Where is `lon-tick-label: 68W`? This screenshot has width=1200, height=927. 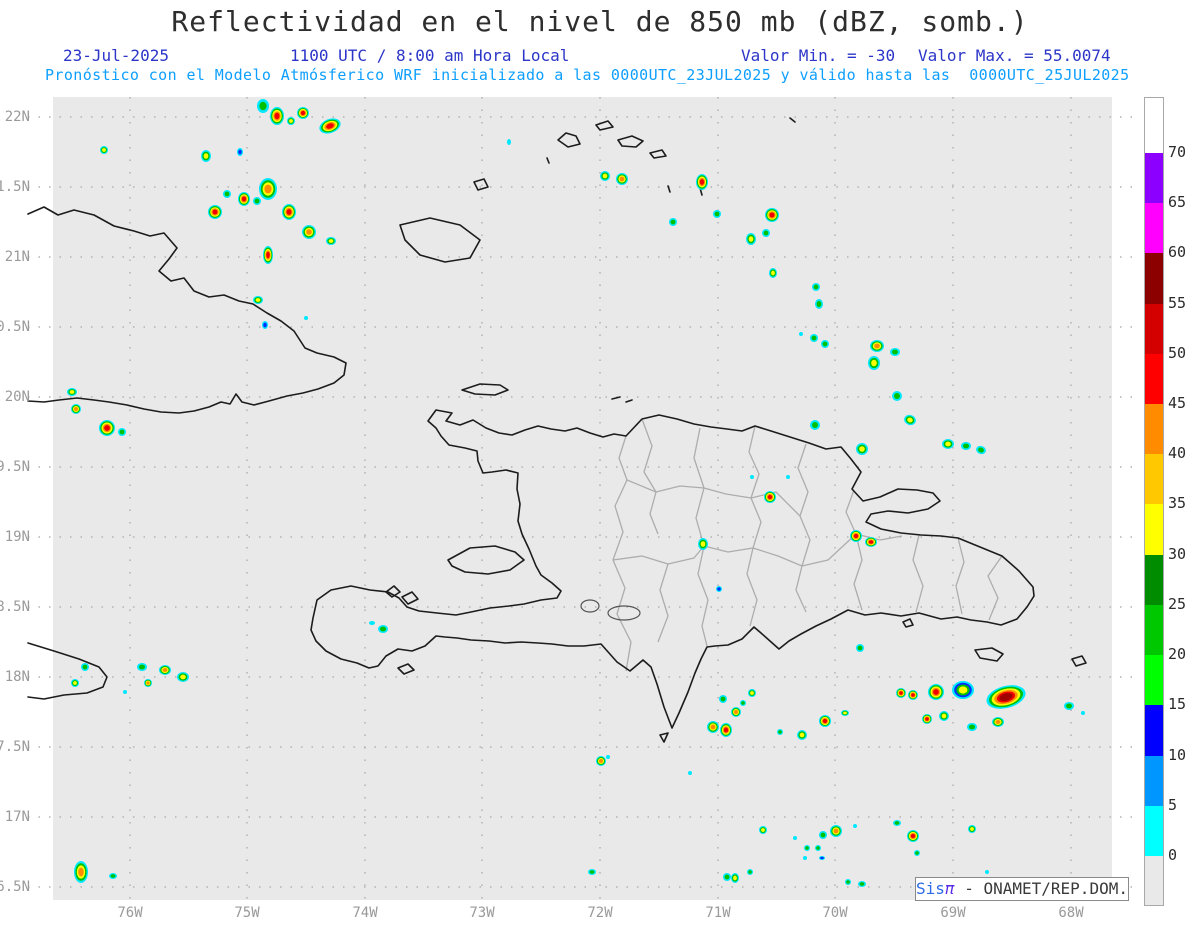
lon-tick-label: 68W is located at coordinates (1071, 913).